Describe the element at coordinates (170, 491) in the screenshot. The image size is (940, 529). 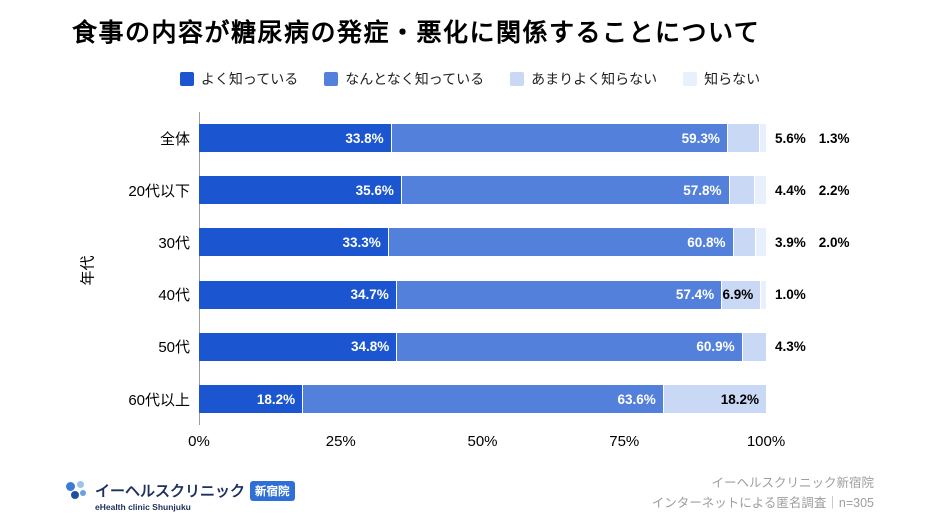
I see `clinic-name: イーヘルスクリニック` at that location.